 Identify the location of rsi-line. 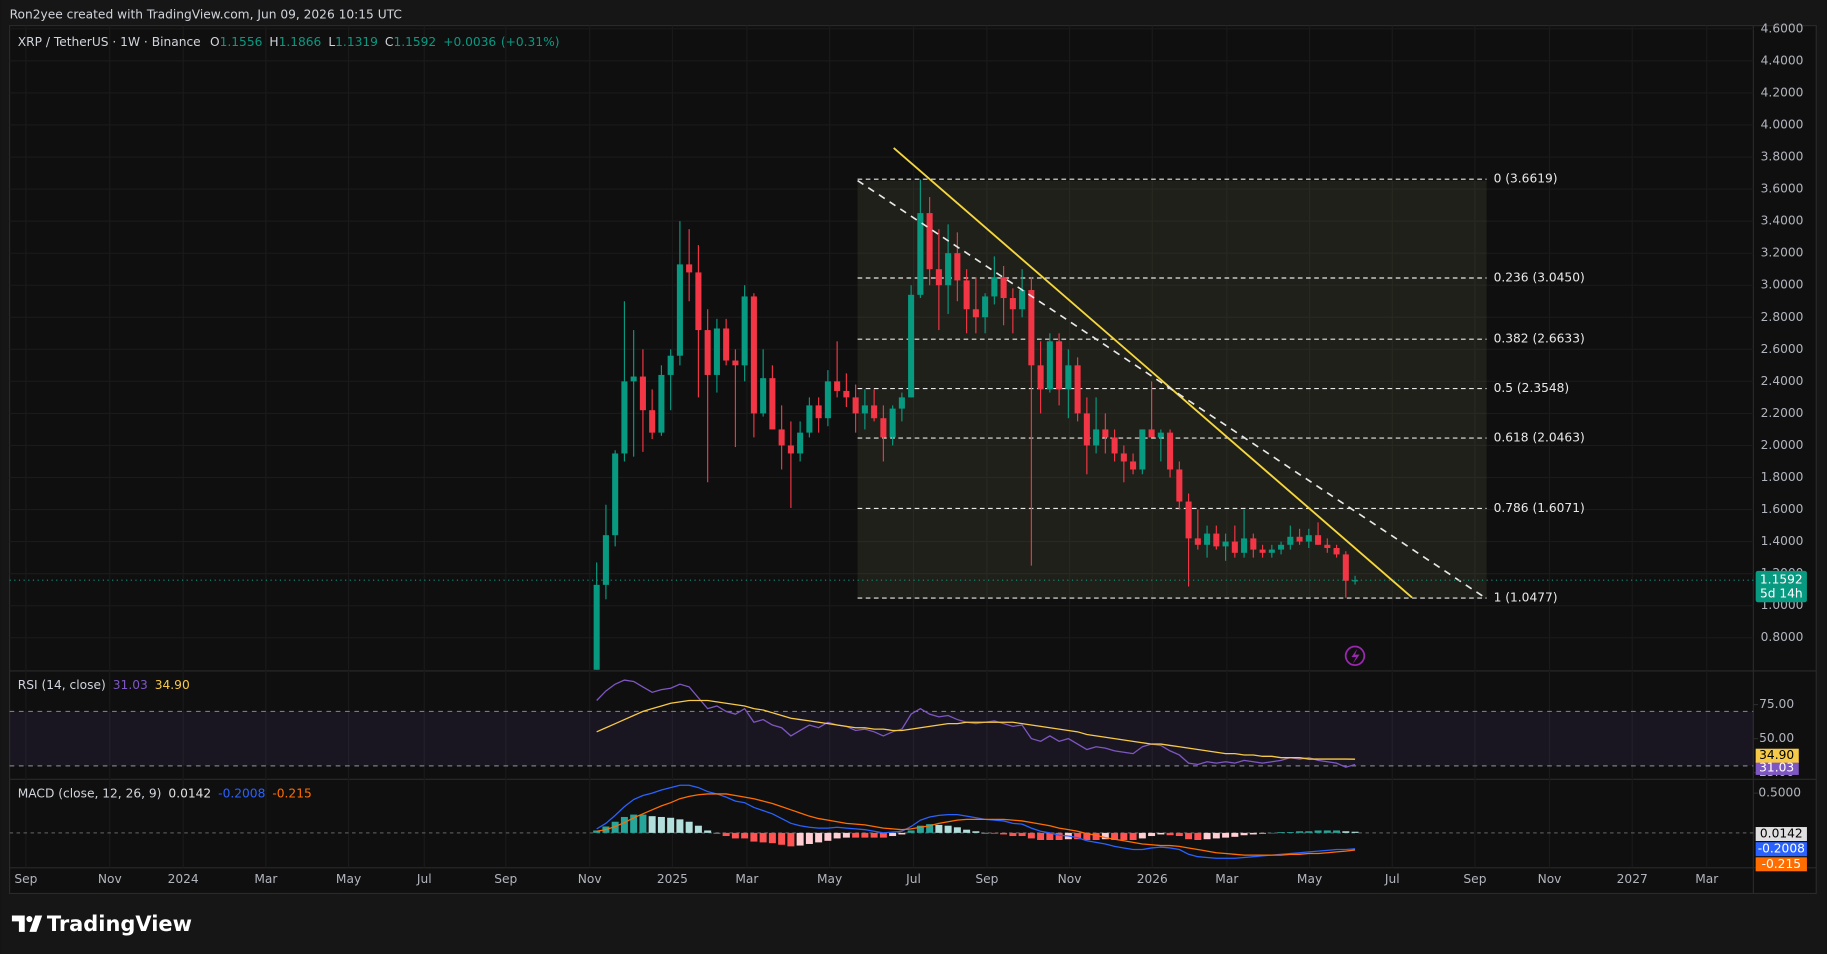
(976, 723).